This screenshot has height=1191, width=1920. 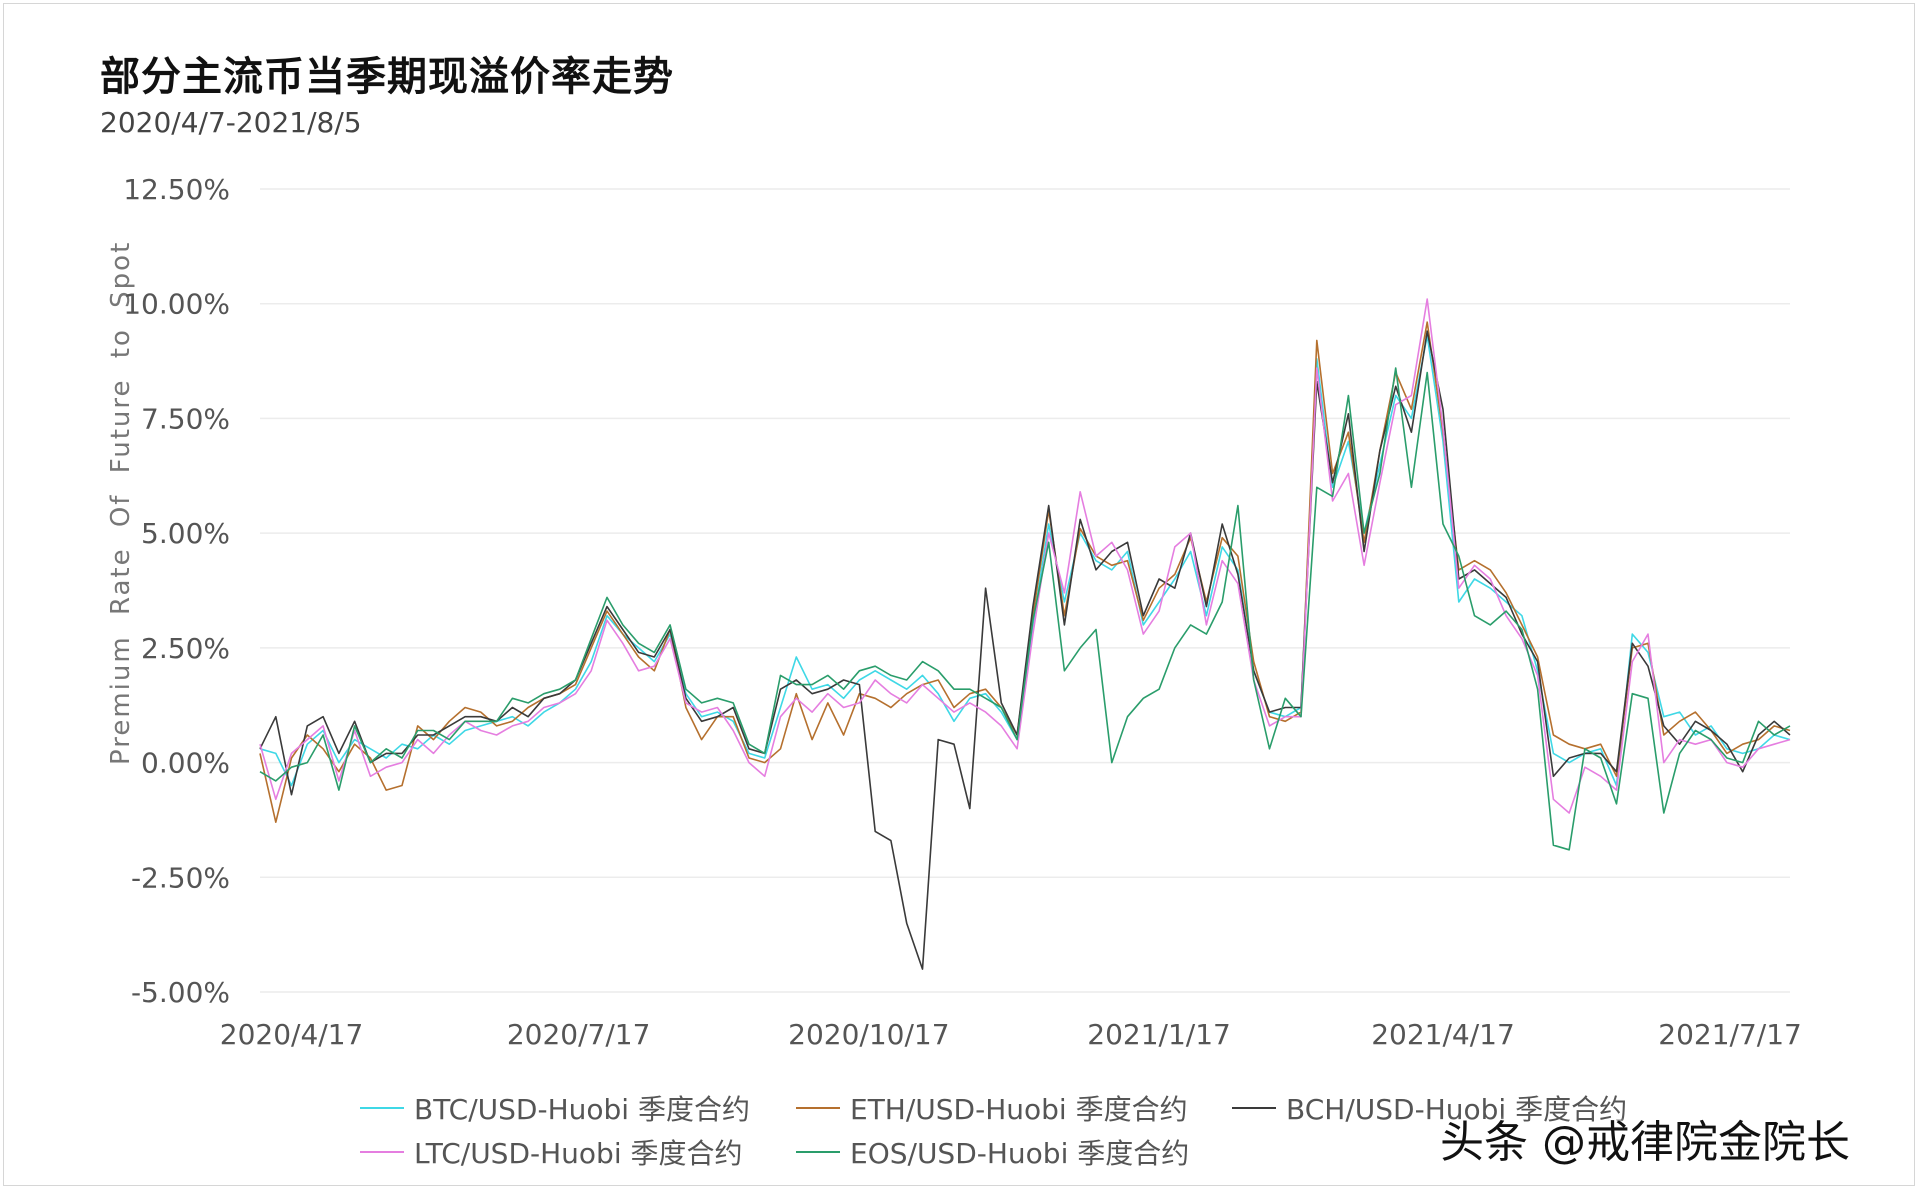 I want to click on legend-item: LTC/USD-Huobi 季度合约, so click(x=551, y=1152).